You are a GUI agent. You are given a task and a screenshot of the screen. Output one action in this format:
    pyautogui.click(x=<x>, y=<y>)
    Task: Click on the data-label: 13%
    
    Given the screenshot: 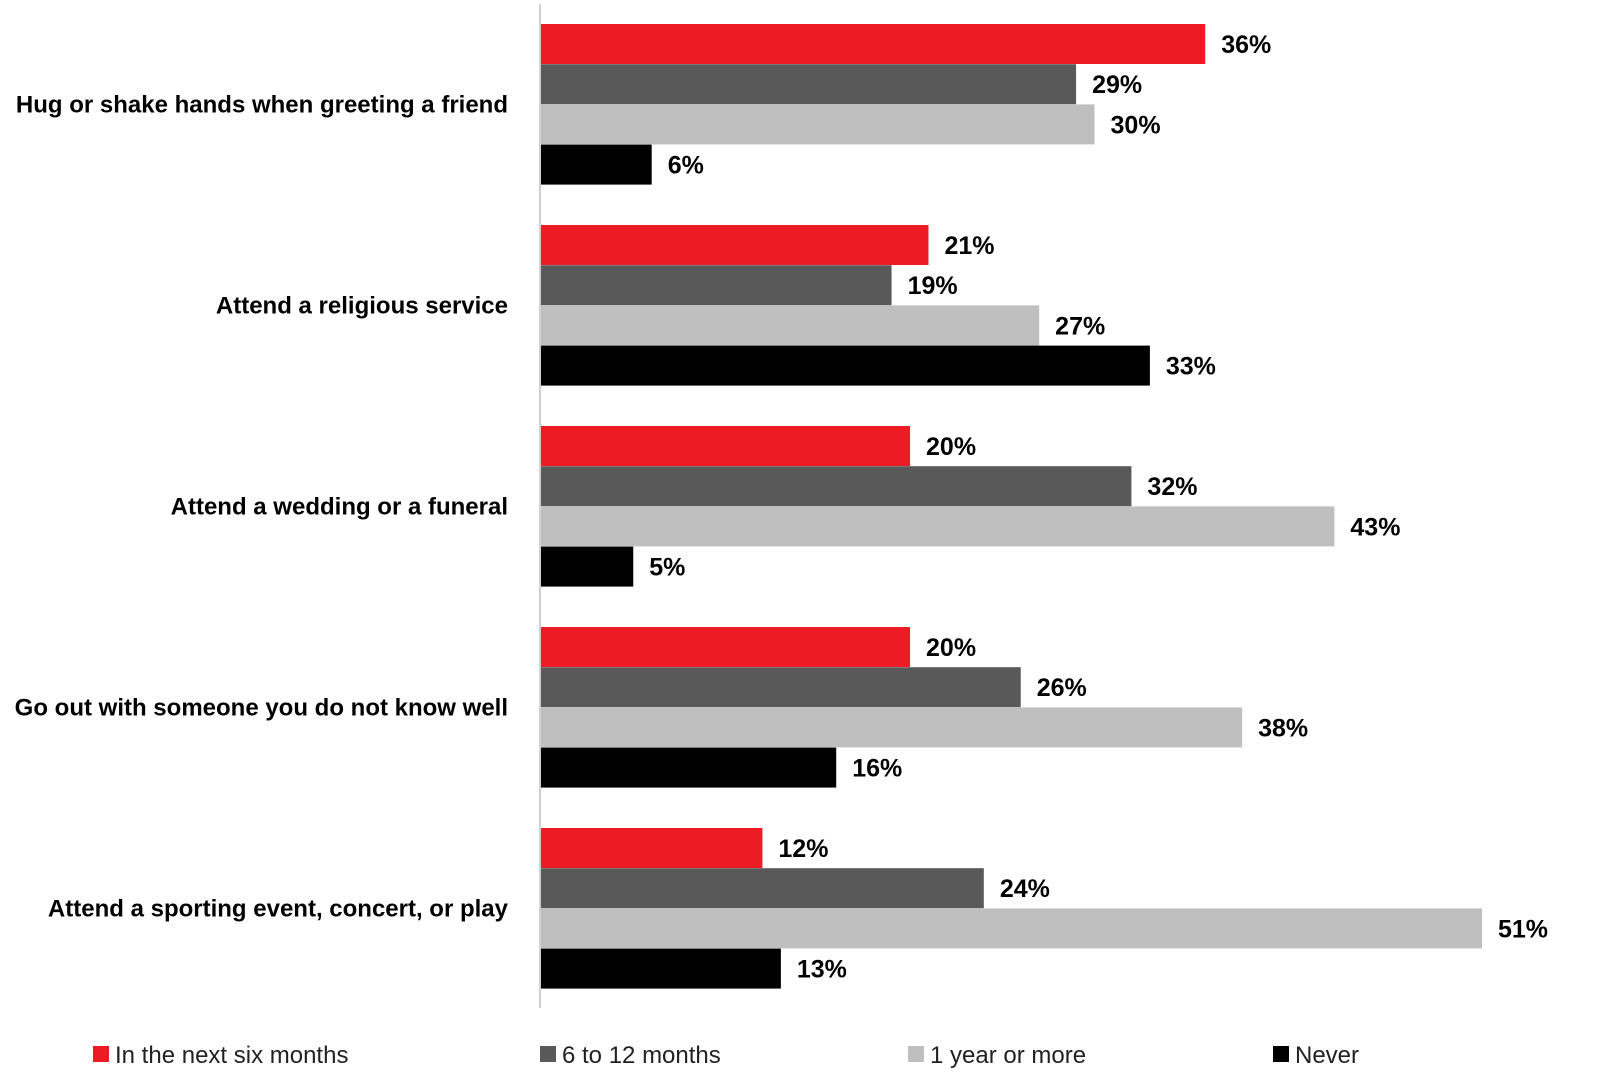 What is the action you would take?
    pyautogui.click(x=822, y=970)
    